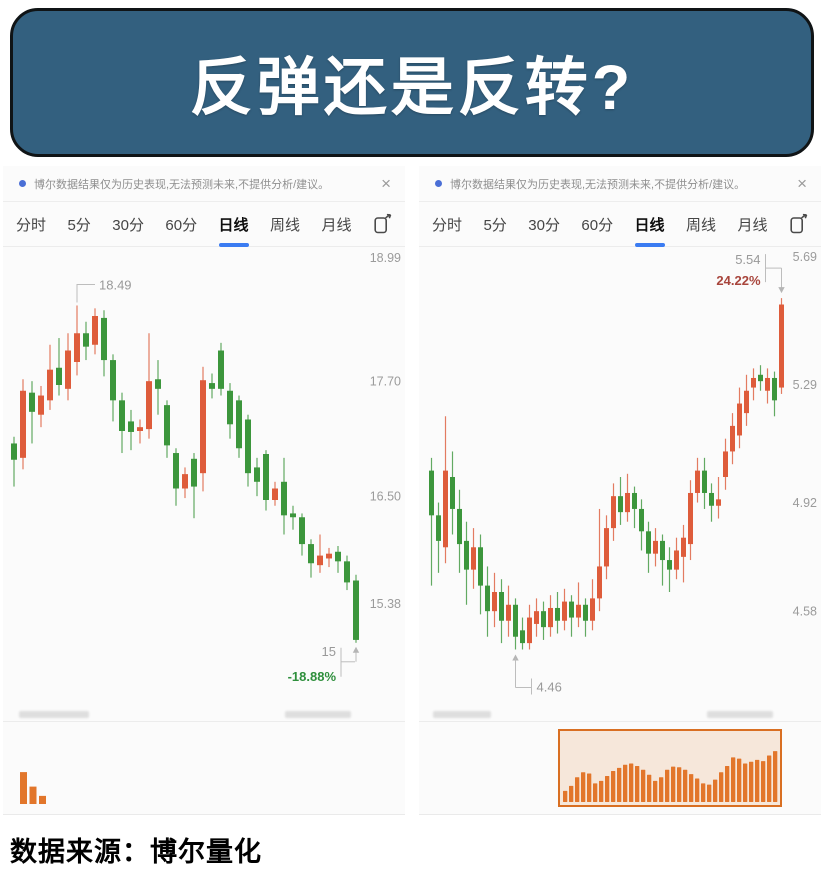  I want to click on svg-text: 17.70, so click(385, 382).